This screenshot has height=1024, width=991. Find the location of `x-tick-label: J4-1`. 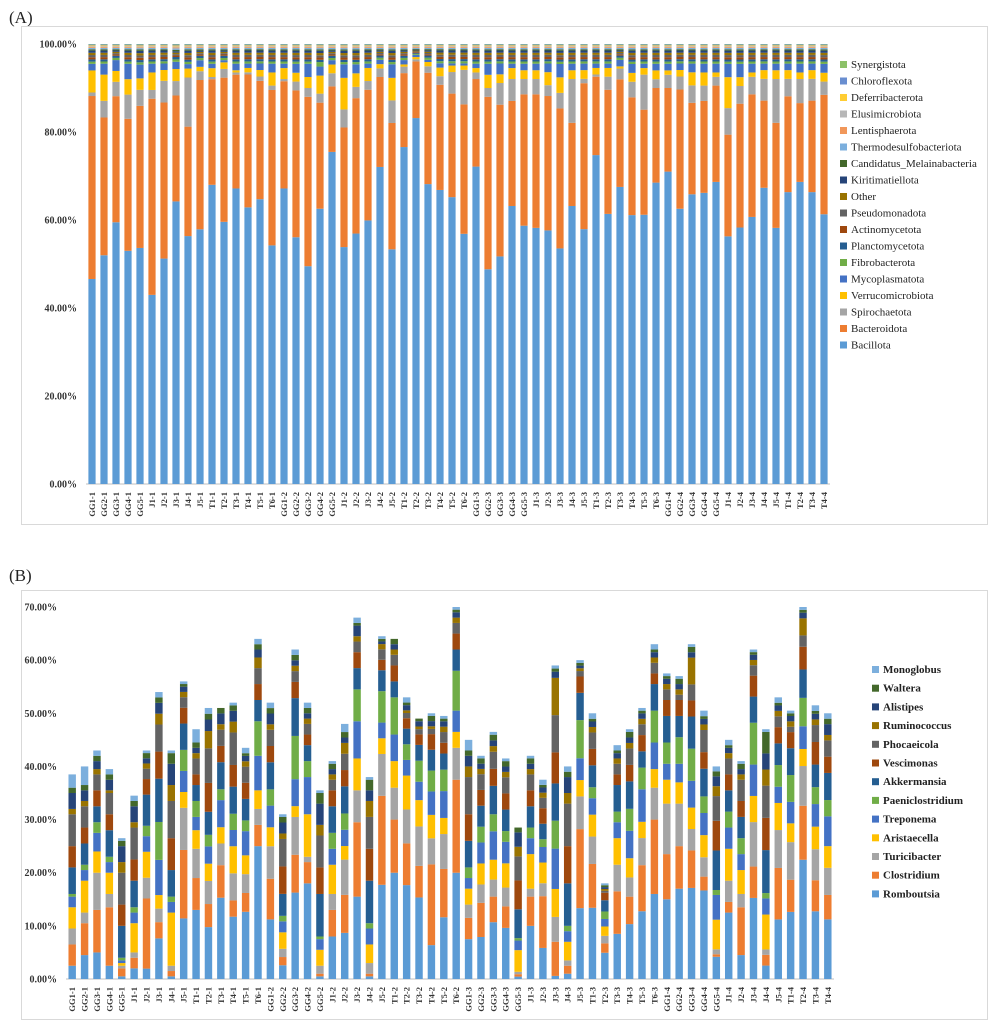

x-tick-label: J4-1 is located at coordinates (188, 500).